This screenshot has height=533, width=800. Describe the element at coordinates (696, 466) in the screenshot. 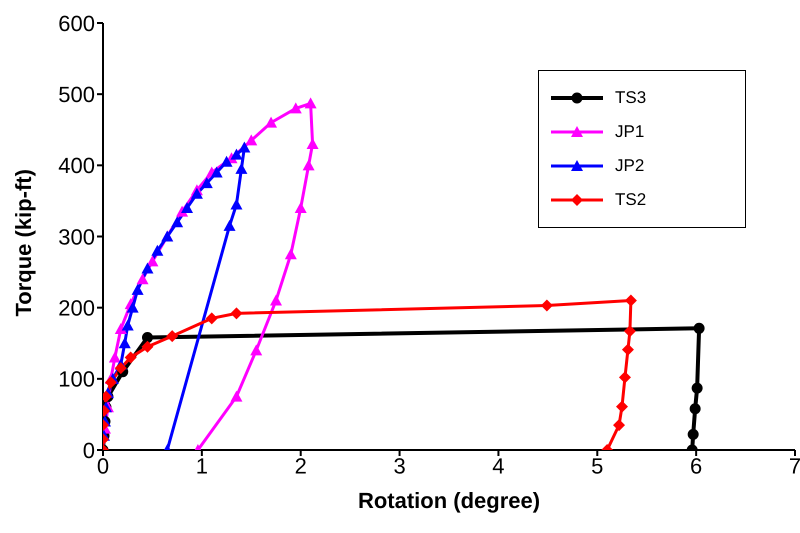

I see `x-tick-label: 6` at that location.